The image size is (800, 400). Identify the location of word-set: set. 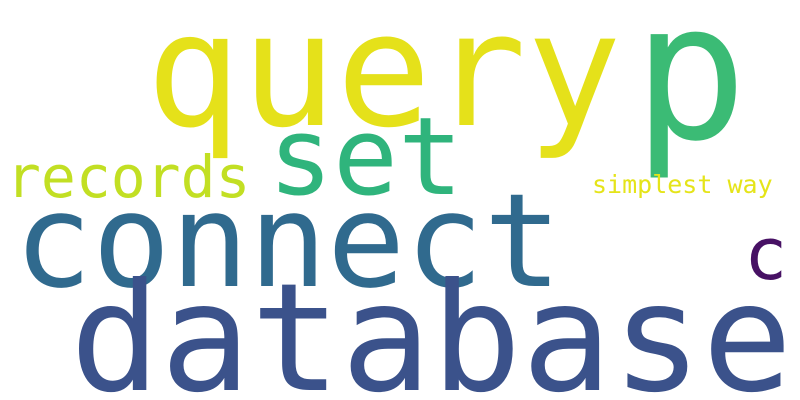
(366, 157).